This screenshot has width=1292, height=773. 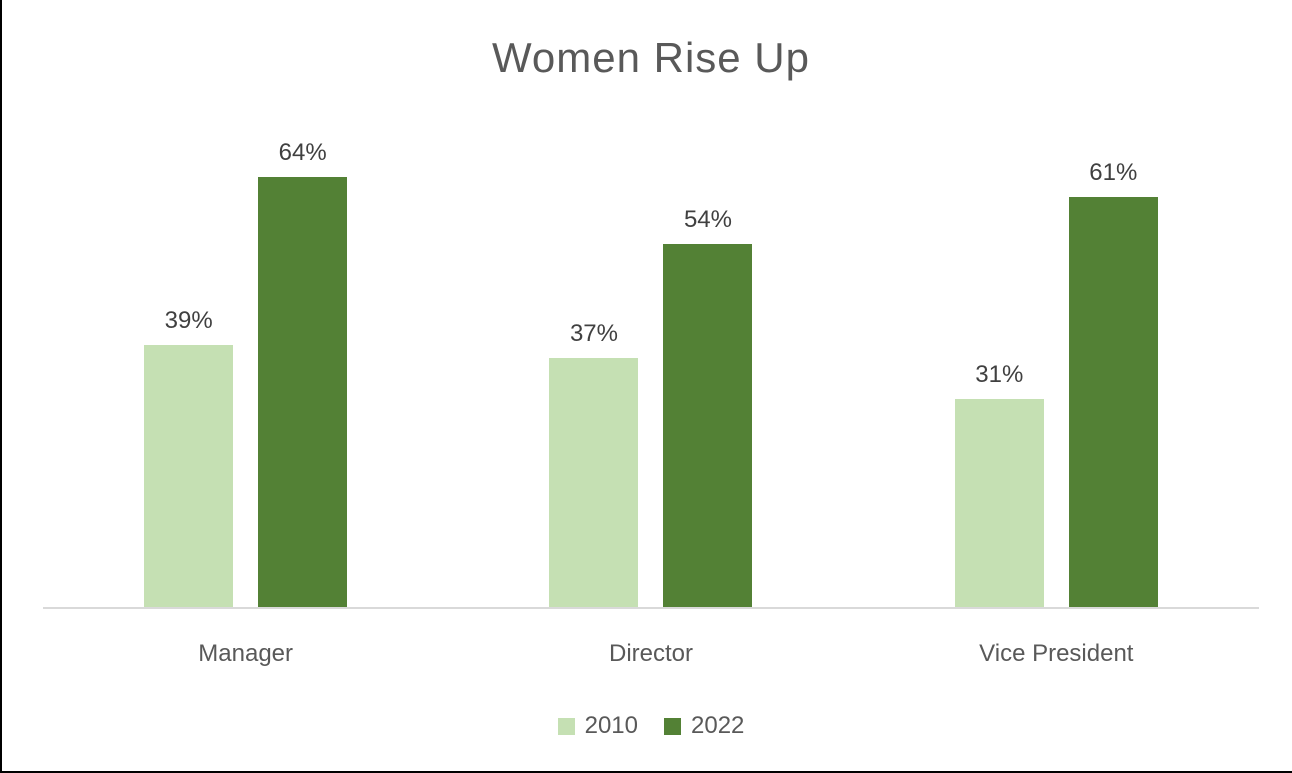 I want to click on bar-cell-2010-manager: 39%, so click(x=189, y=457).